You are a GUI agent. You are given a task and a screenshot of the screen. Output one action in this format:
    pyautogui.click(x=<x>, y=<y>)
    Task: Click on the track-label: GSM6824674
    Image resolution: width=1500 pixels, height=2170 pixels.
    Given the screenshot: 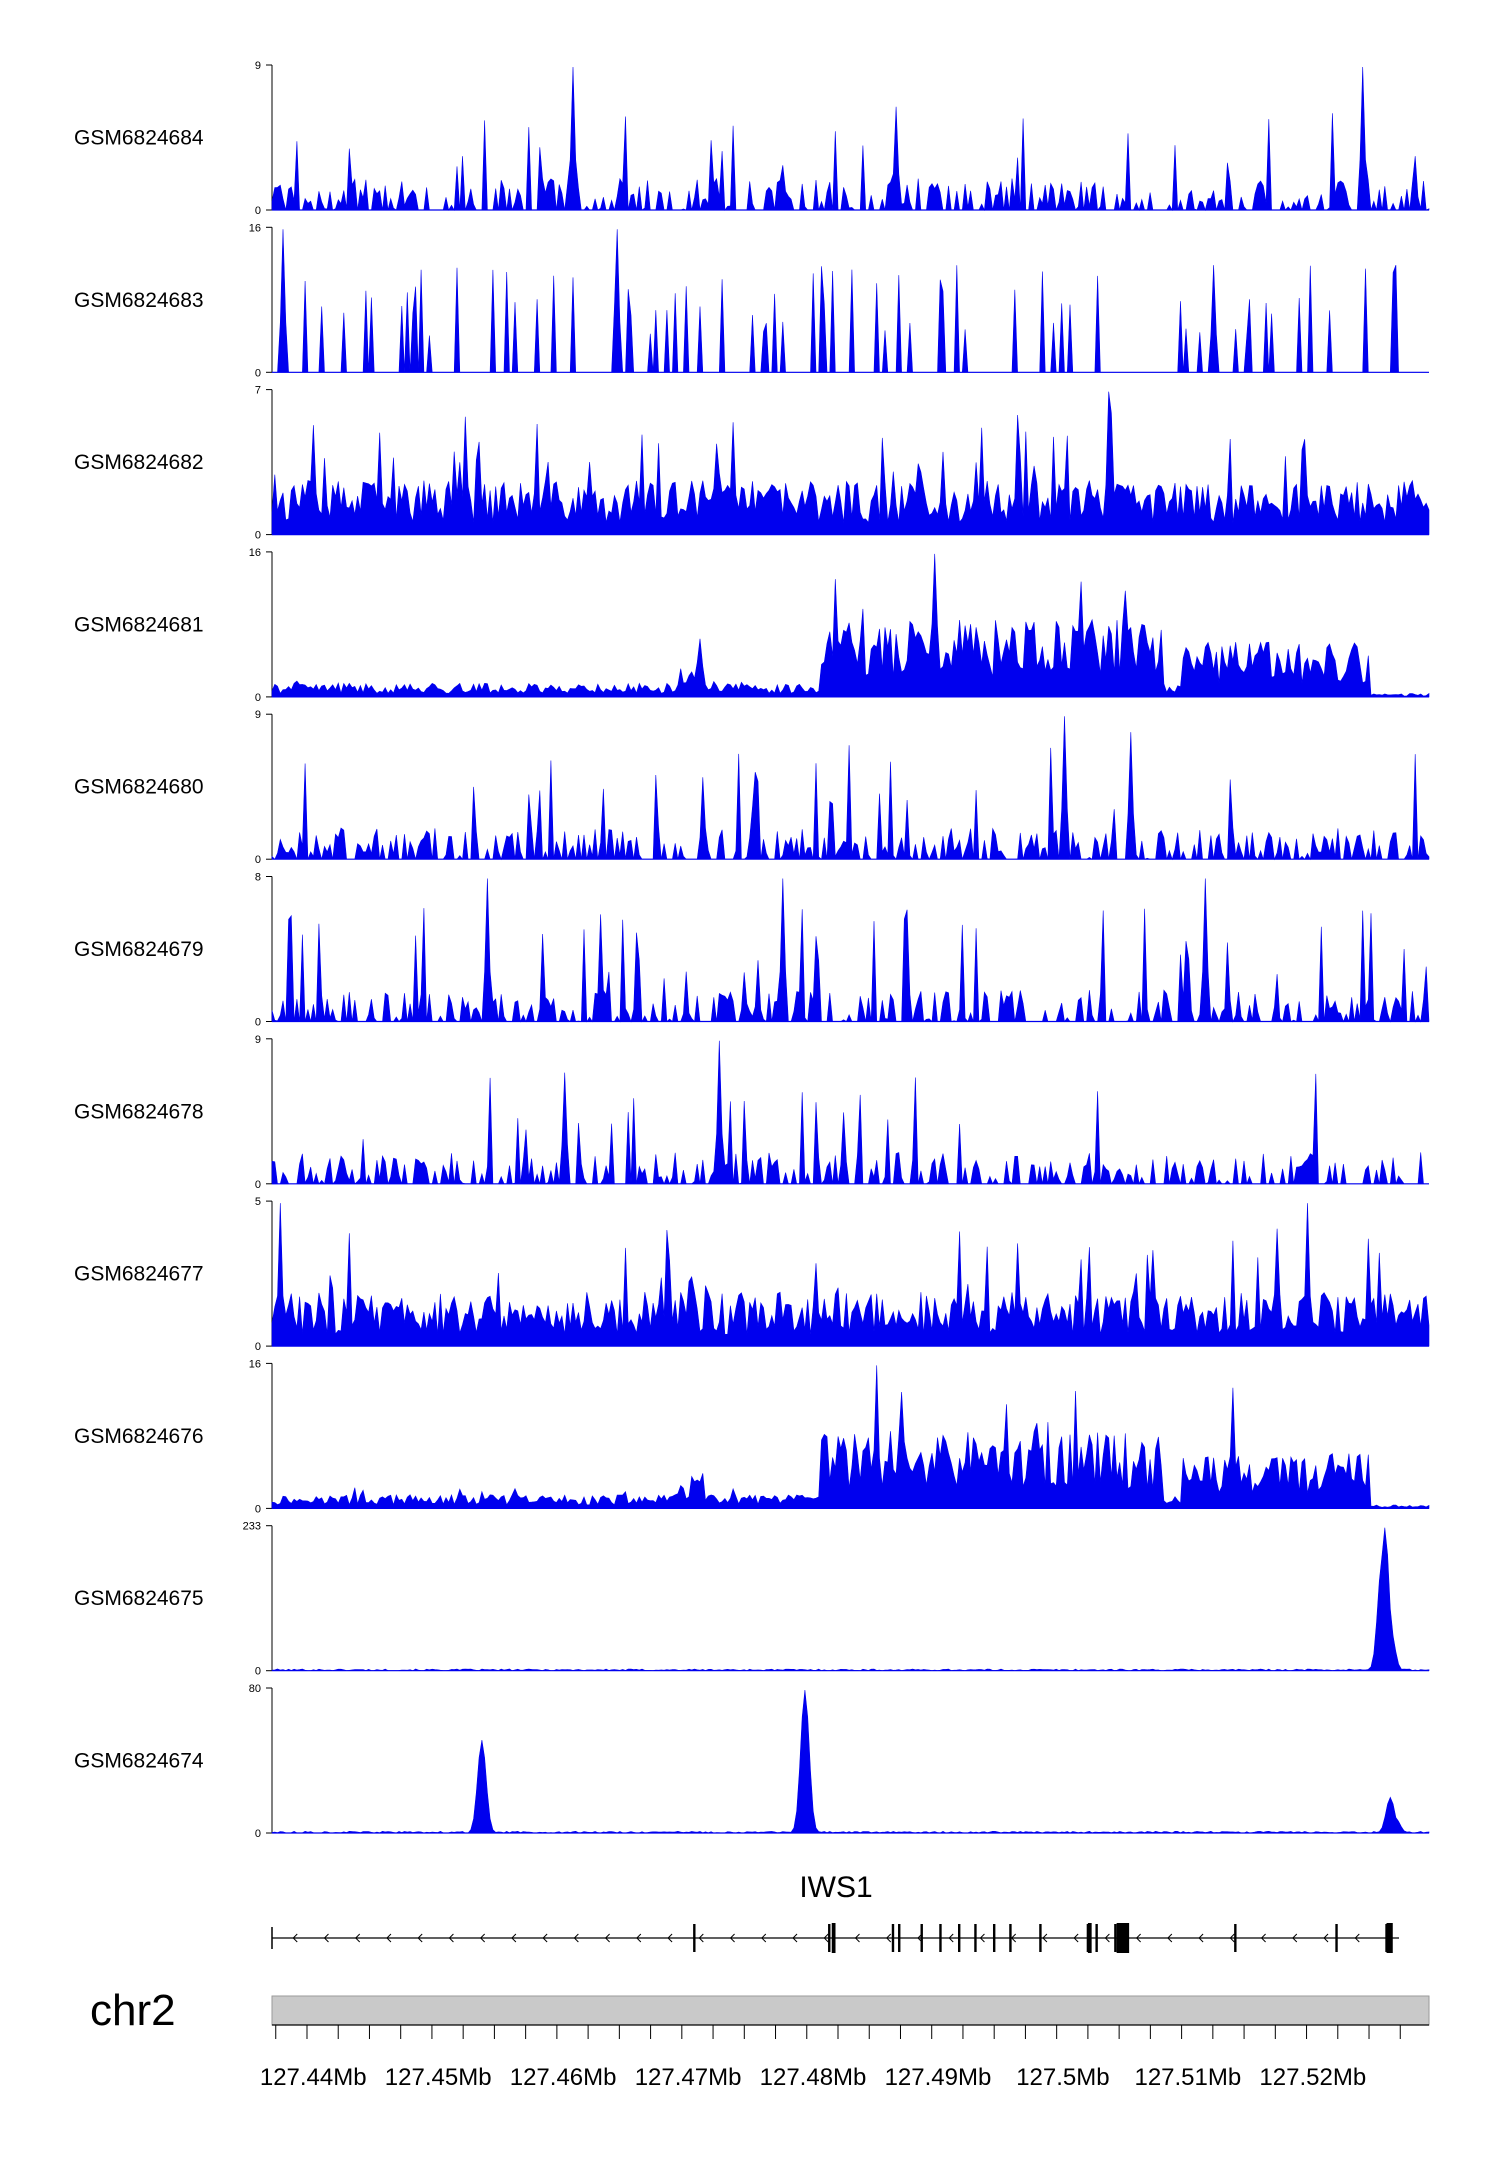 What is the action you would take?
    pyautogui.click(x=139, y=1761)
    